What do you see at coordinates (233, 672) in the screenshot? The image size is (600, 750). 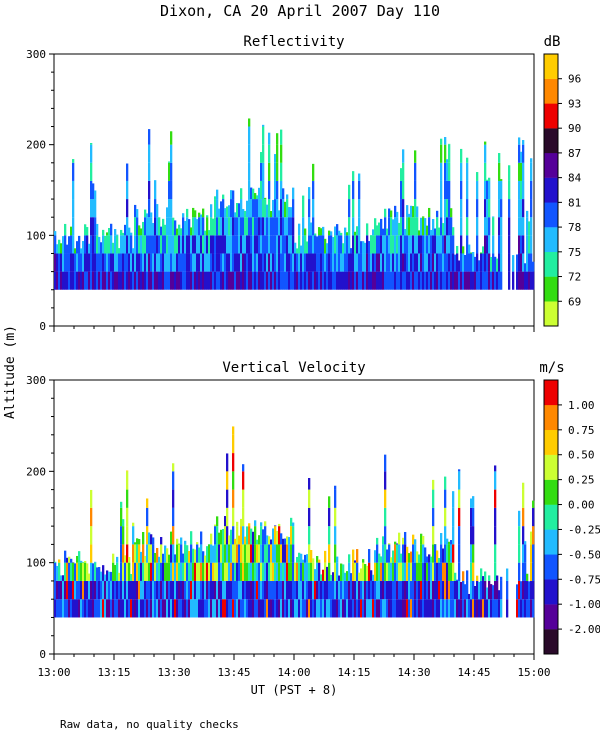 I see `x-tick-label: 13:45` at bounding box center [233, 672].